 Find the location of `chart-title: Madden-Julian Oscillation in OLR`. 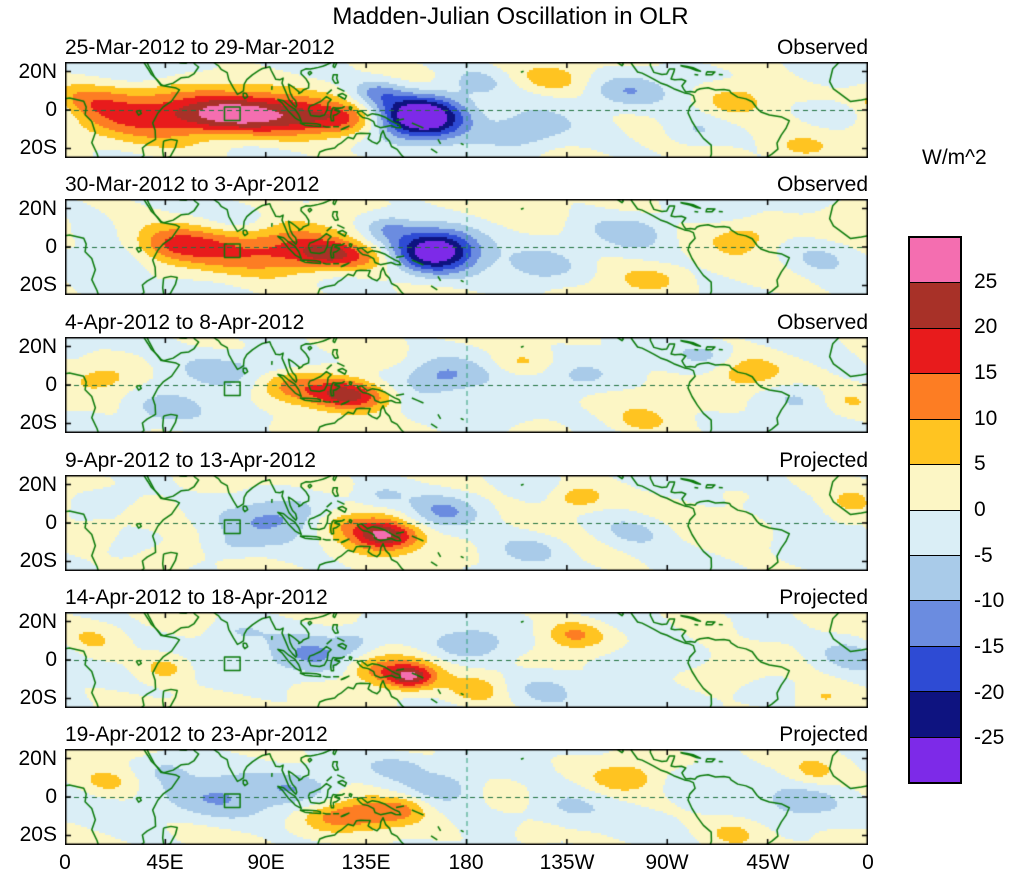

chart-title: Madden-Julian Oscillation in OLR is located at coordinates (510, 16).